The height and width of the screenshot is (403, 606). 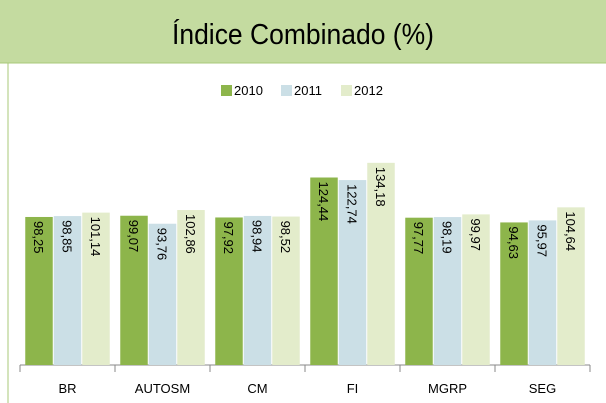 What do you see at coordinates (190, 234) in the screenshot?
I see `value-label: 102,86` at bounding box center [190, 234].